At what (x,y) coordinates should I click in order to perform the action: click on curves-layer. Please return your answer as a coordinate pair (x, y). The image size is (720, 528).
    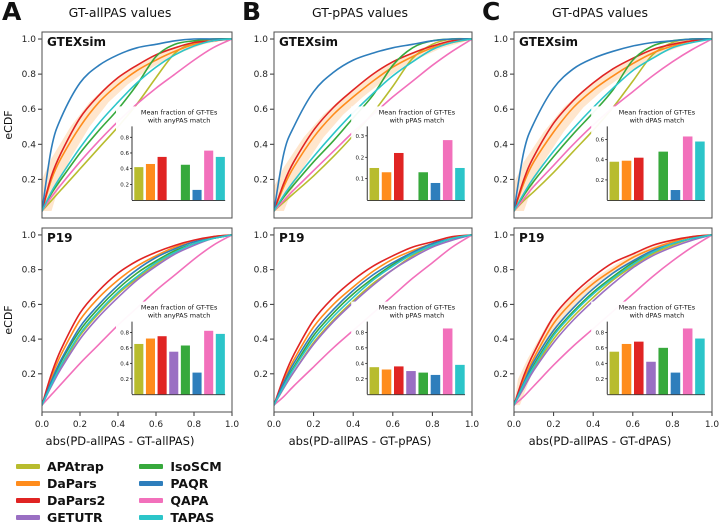
    Looking at the image, I should click on (613, 320).